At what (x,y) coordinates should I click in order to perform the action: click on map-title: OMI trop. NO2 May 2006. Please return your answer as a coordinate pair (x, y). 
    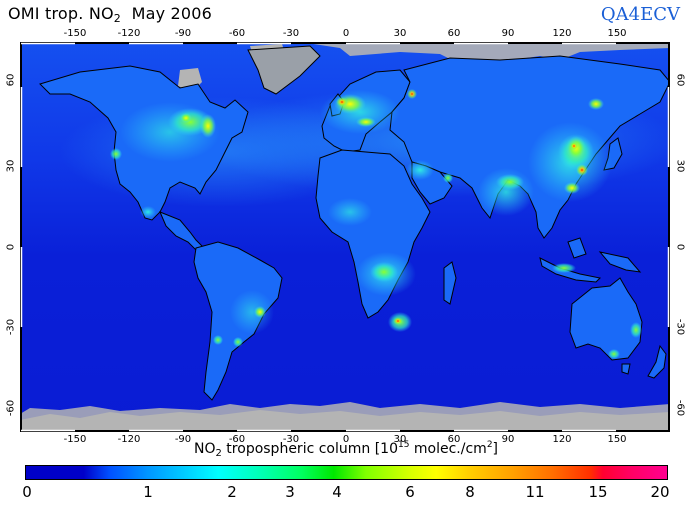
    Looking at the image, I should click on (110, 14).